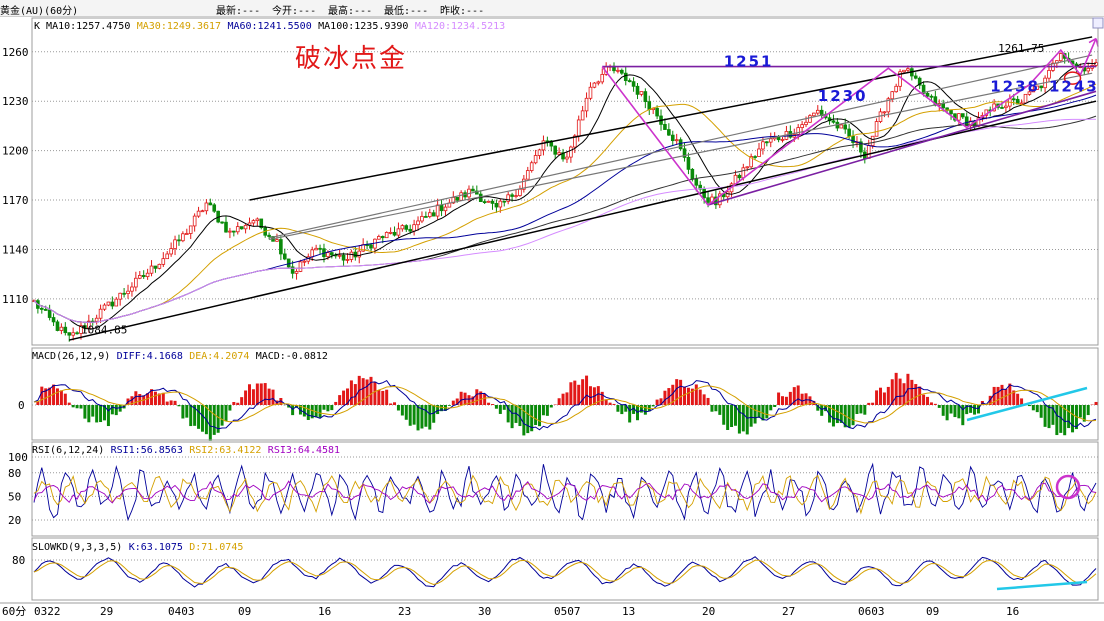 This screenshot has width=1104, height=621. What do you see at coordinates (351, 59) in the screenshot?
I see `chart-title: 破冰点金` at bounding box center [351, 59].